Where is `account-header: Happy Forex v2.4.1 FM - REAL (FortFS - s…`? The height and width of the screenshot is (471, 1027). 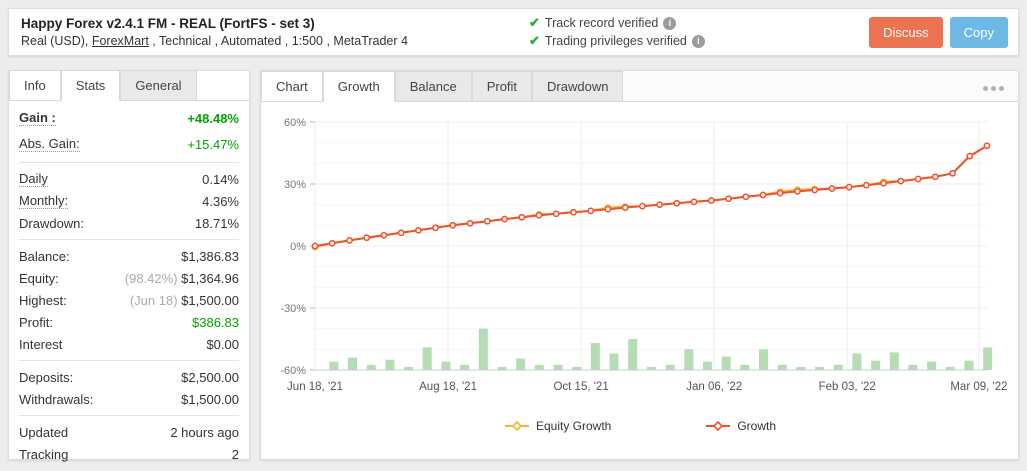 account-header: Happy Forex v2.4.1 FM - REAL (FortFS - s… is located at coordinates (513, 32).